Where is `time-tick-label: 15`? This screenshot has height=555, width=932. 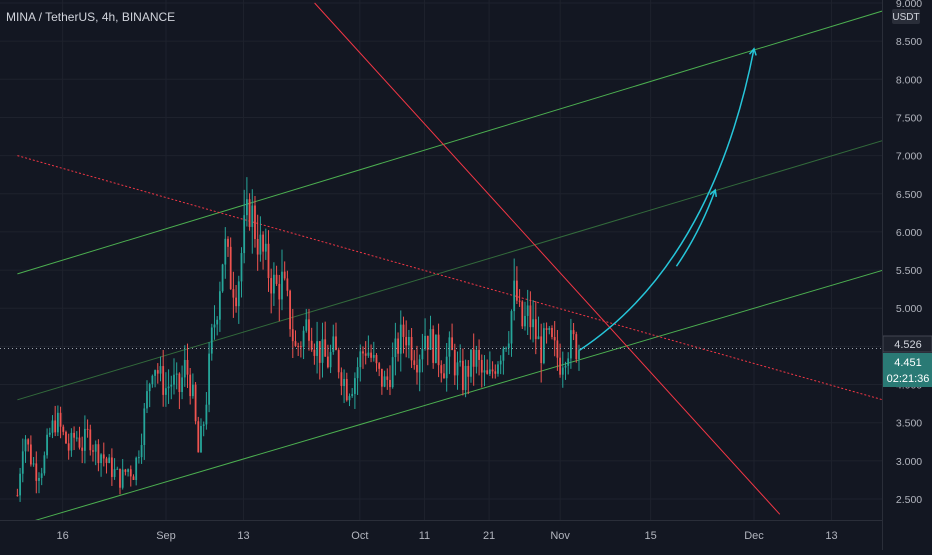 time-tick-label: 15 is located at coordinates (650, 536).